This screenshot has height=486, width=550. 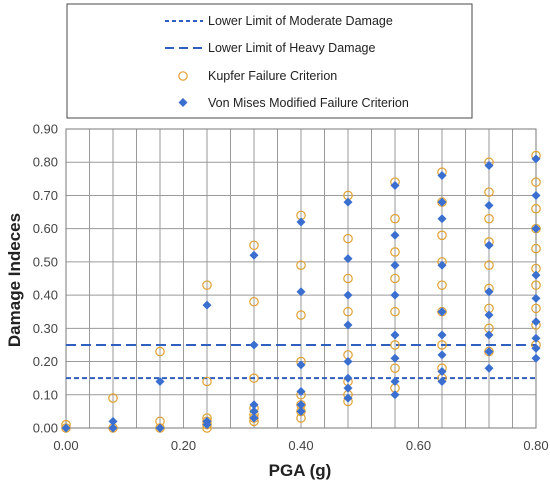 I want to click on x-tick-label: 0.60, so click(x=418, y=445).